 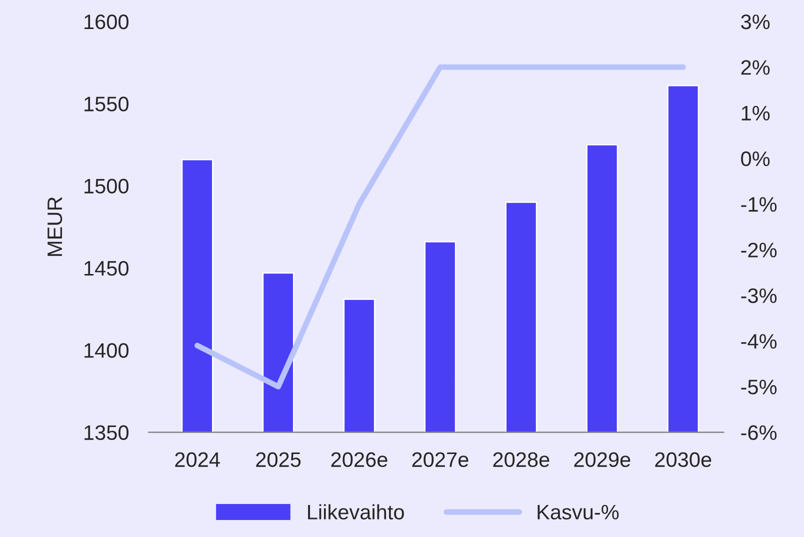 I want to click on y2-tick-label: 0%, so click(x=755, y=158).